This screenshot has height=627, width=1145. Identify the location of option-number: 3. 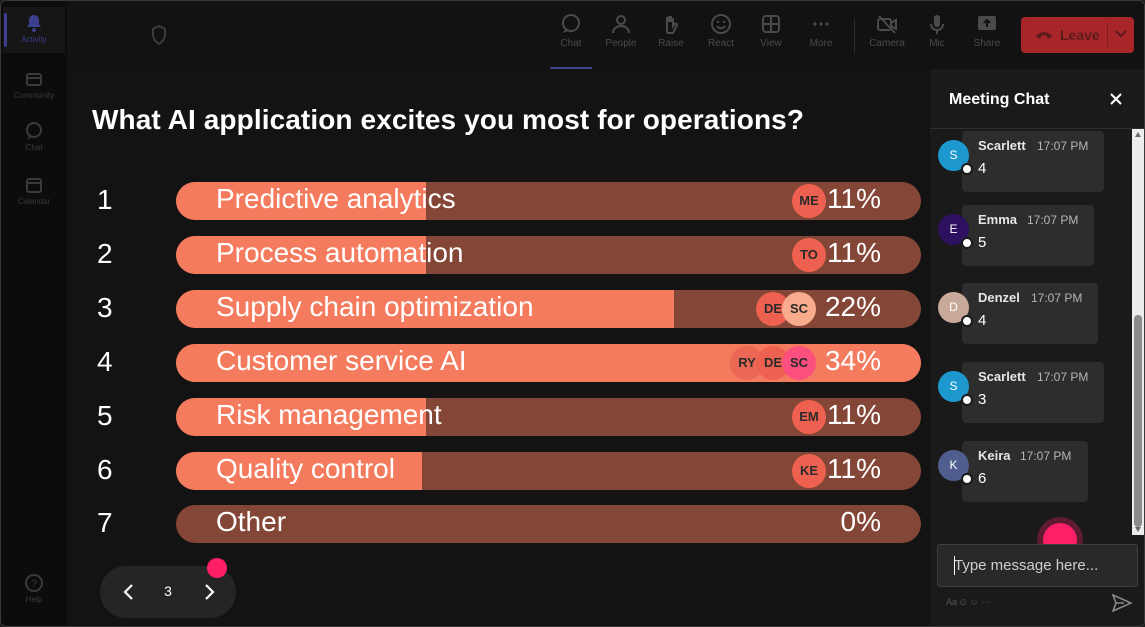
(105, 307).